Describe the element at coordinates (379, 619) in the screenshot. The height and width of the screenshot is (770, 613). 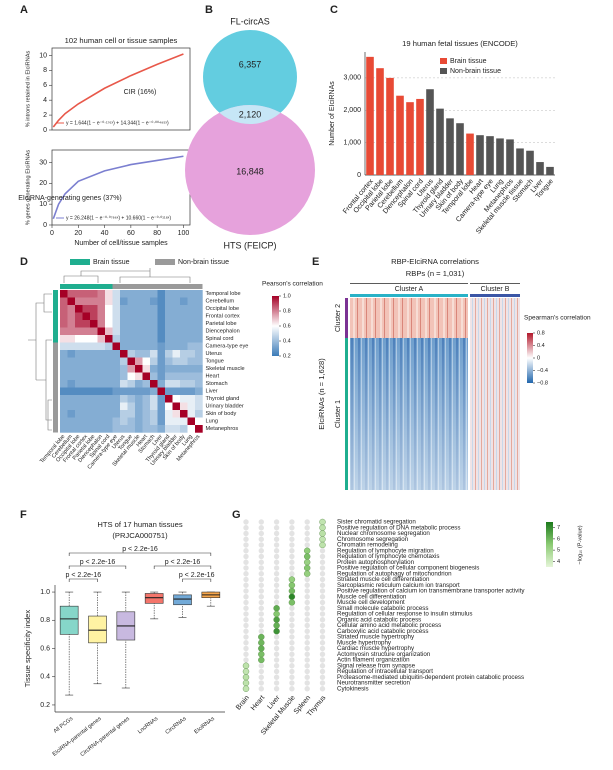
I see `term-label: Organic acid catabolic process` at that location.